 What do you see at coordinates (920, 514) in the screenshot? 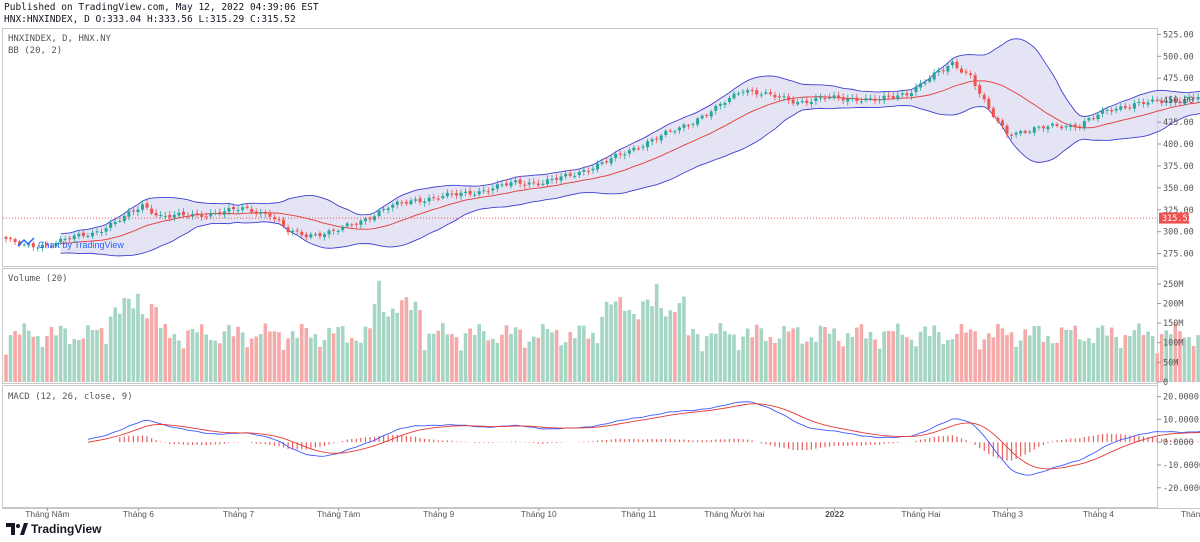
I see `x-tick-label: Tháng Hai` at bounding box center [920, 514].